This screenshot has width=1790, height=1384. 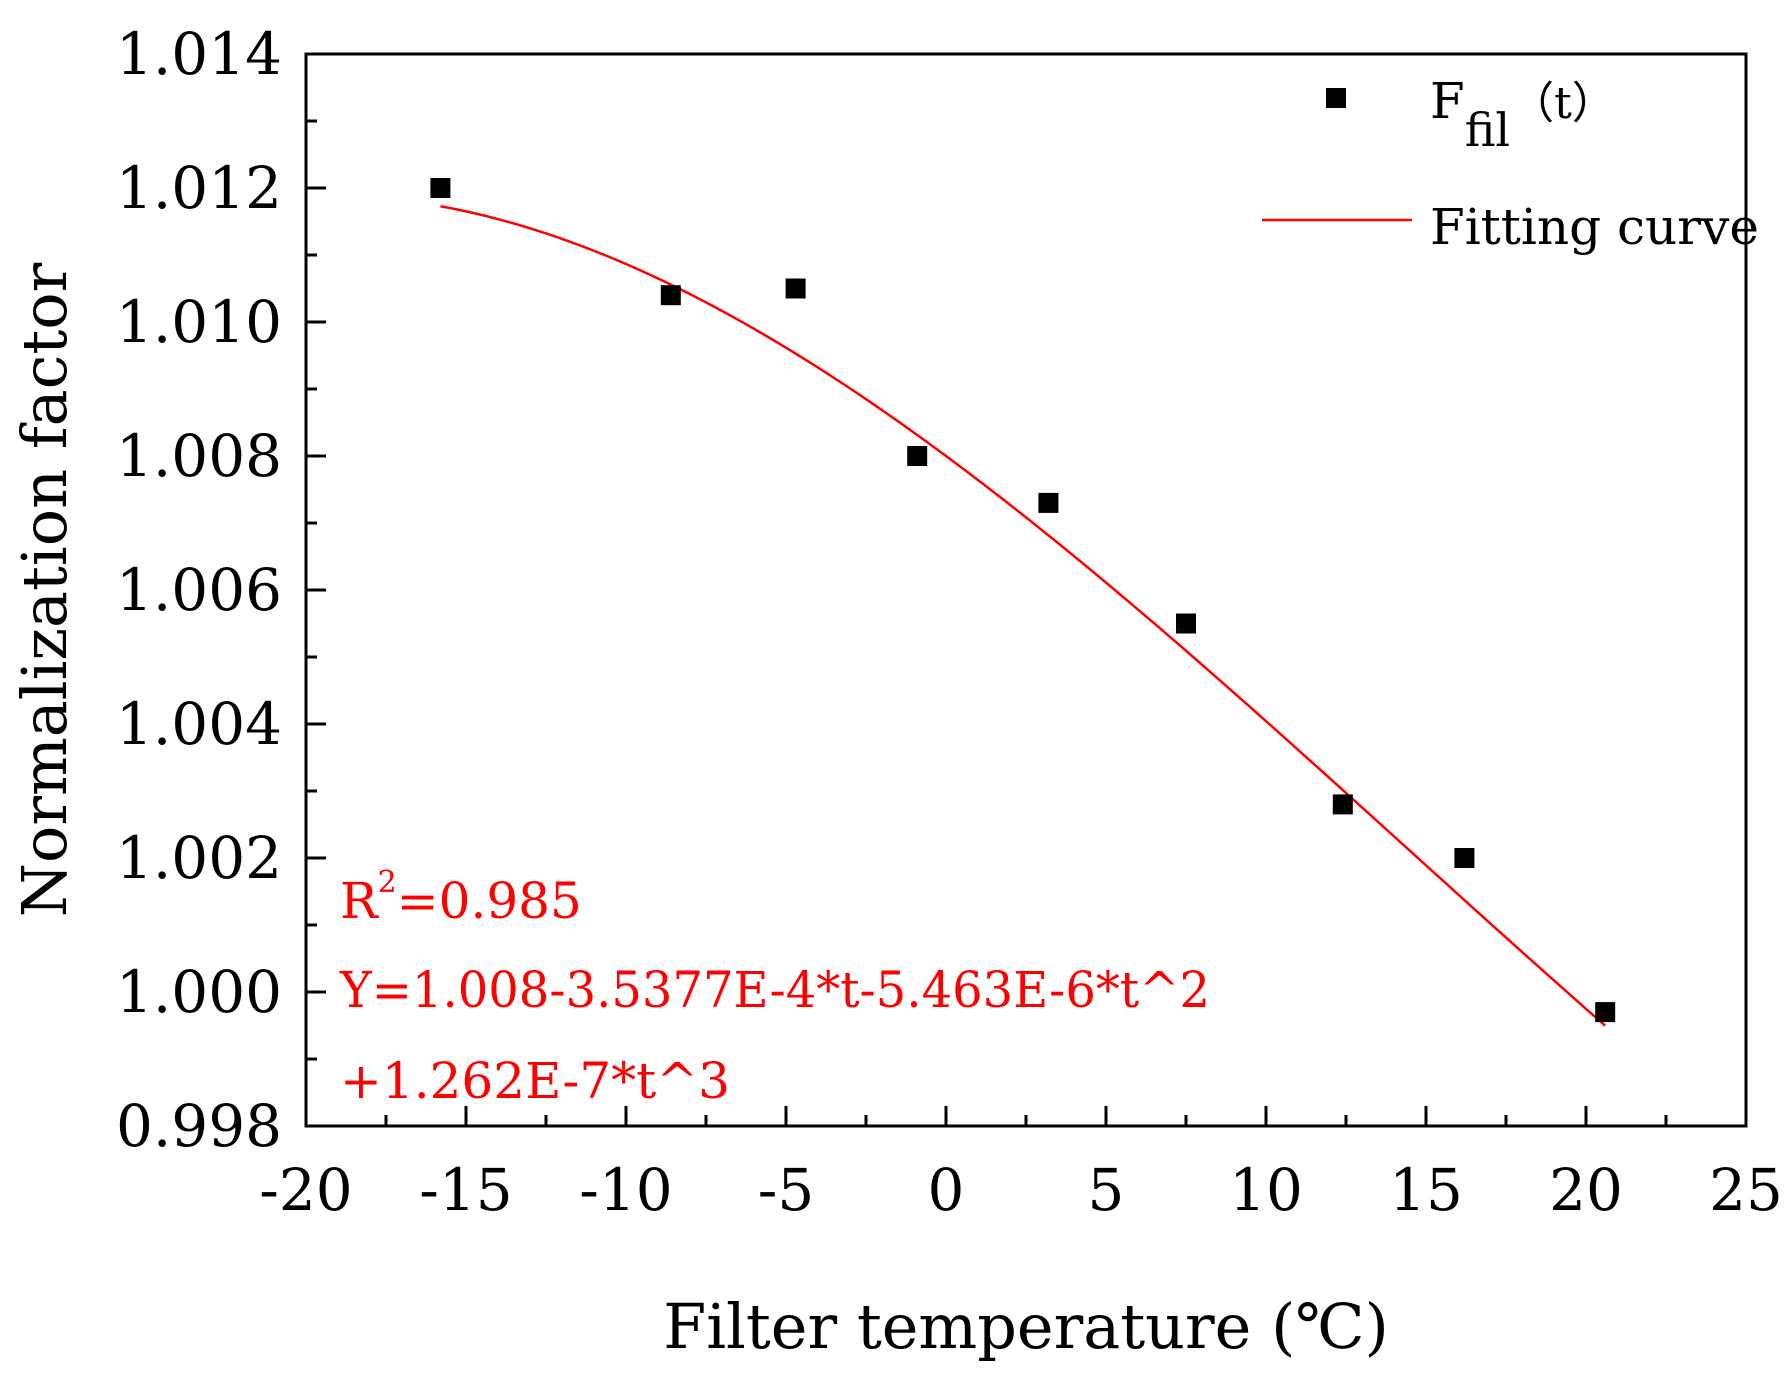 What do you see at coordinates (1510, 164) in the screenshot?
I see `legend: Ffil（t） Fitting curve` at bounding box center [1510, 164].